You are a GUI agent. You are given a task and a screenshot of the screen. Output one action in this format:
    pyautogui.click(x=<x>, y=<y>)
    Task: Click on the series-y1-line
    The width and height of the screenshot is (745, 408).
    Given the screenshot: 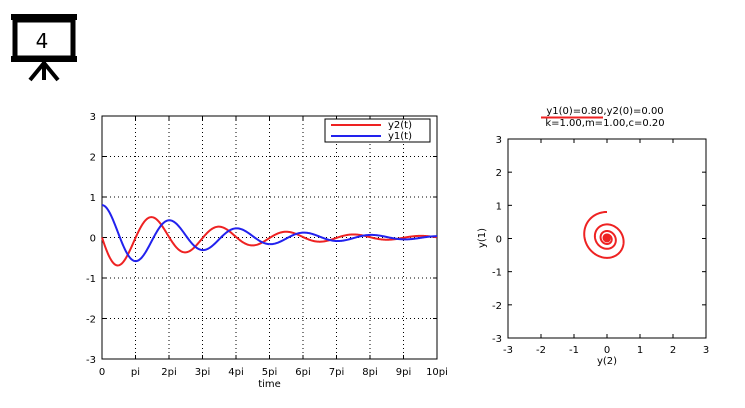 What is the action you would take?
    pyautogui.click(x=269, y=233)
    